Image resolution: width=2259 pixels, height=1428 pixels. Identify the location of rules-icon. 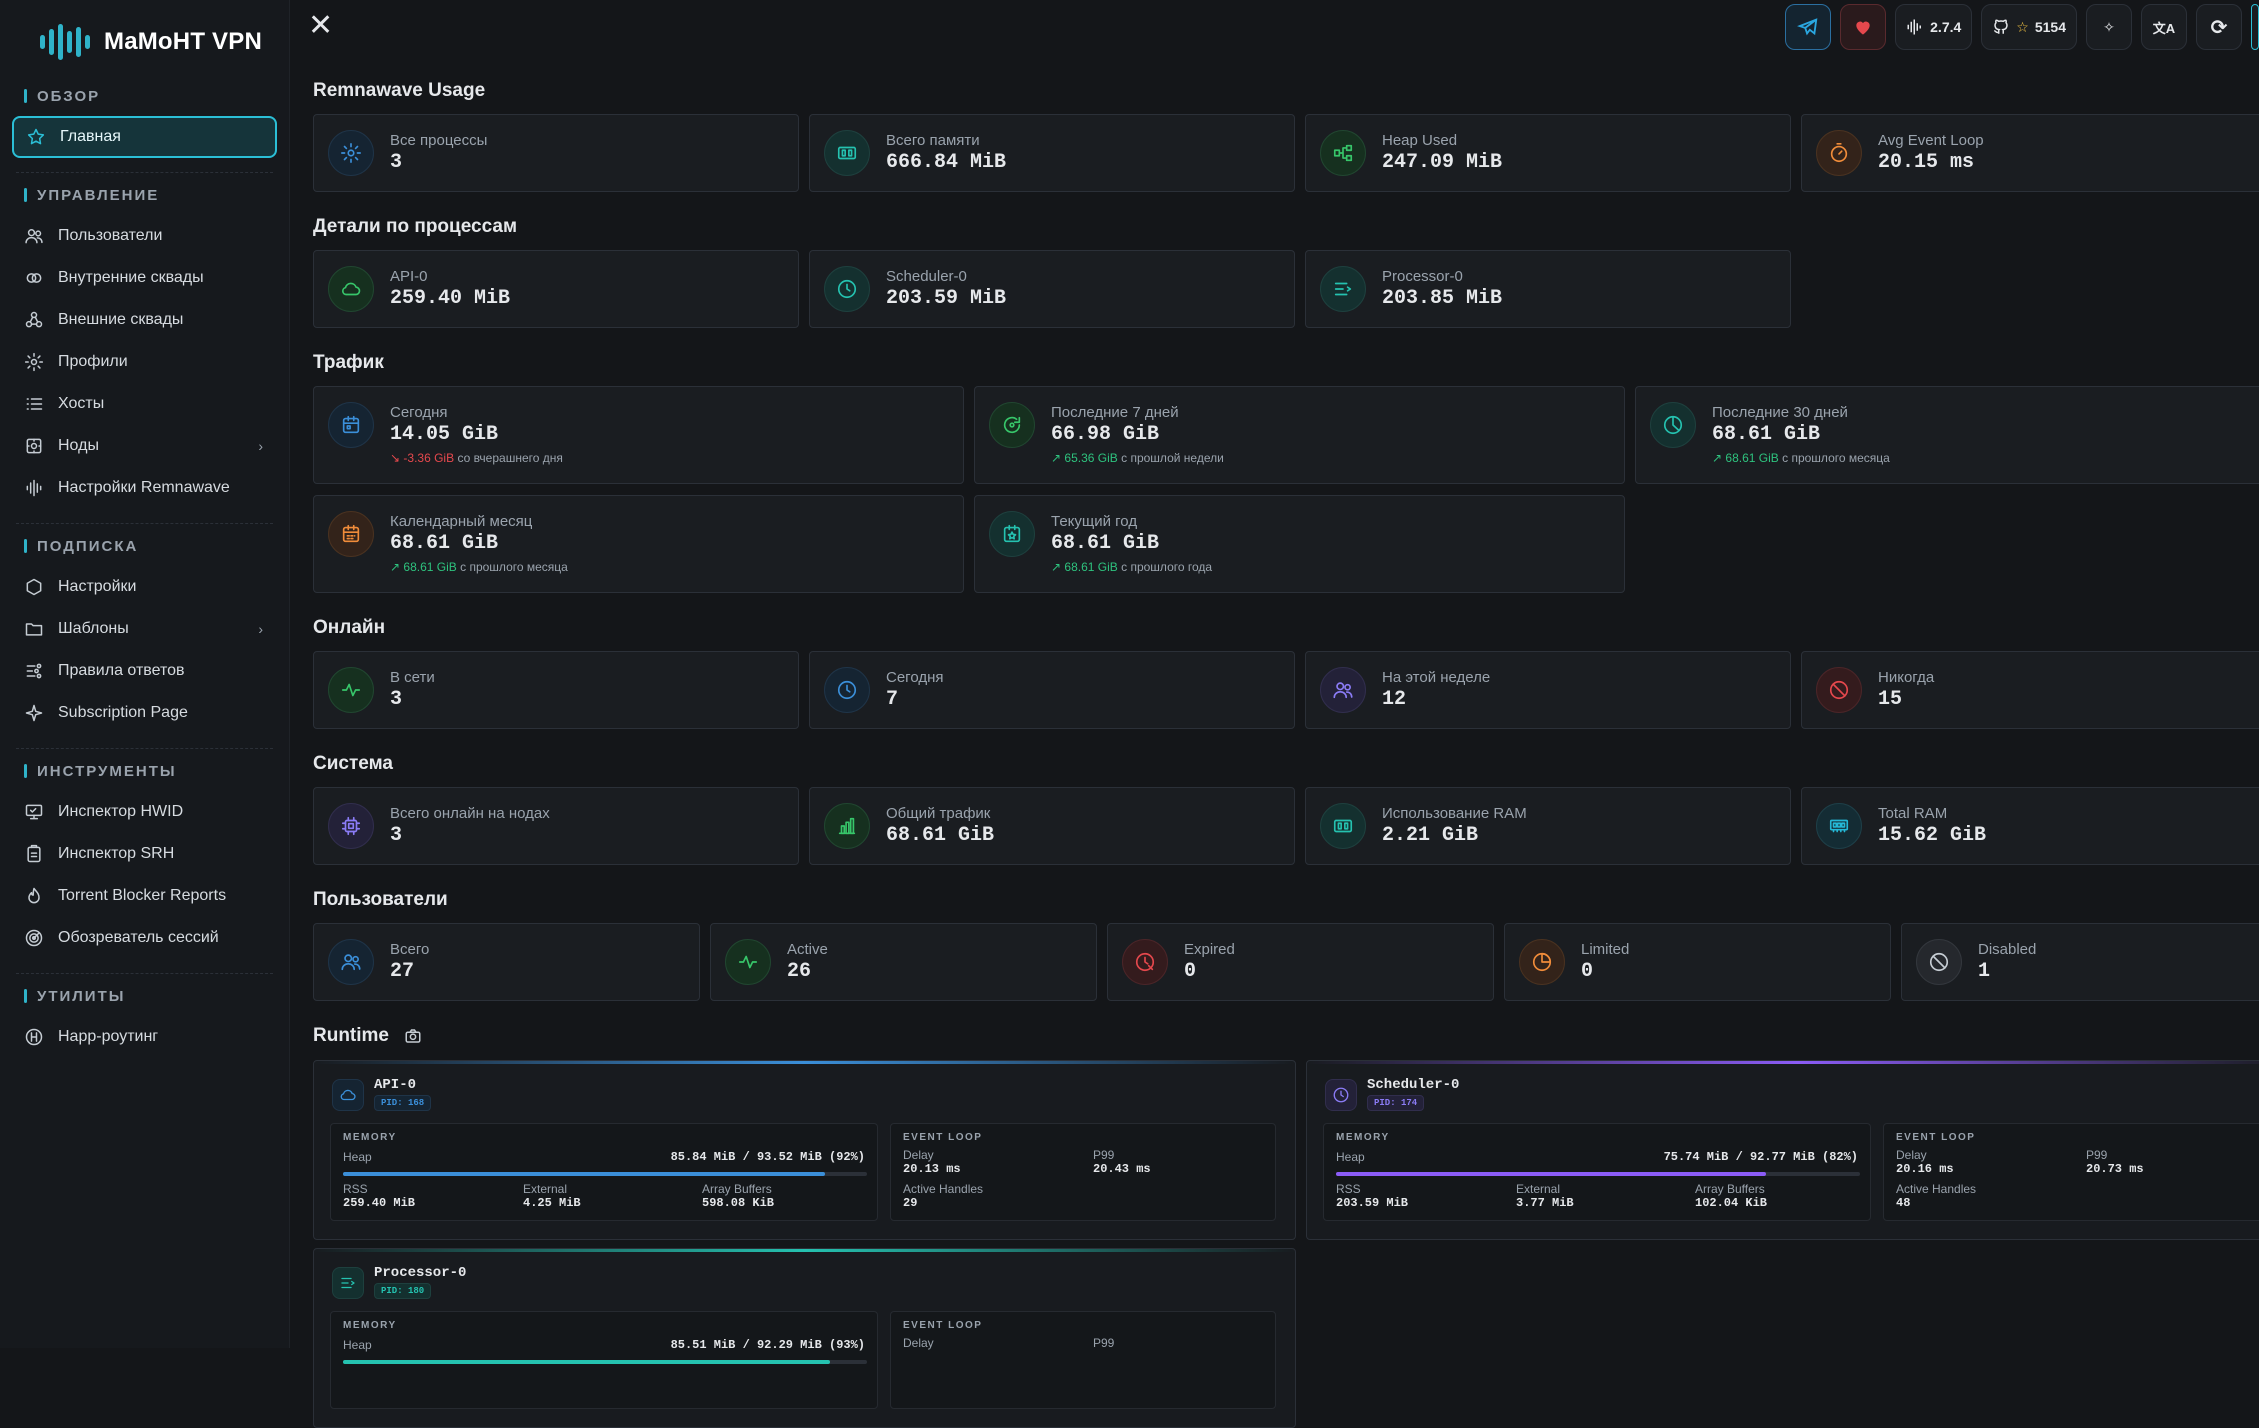
(34, 671).